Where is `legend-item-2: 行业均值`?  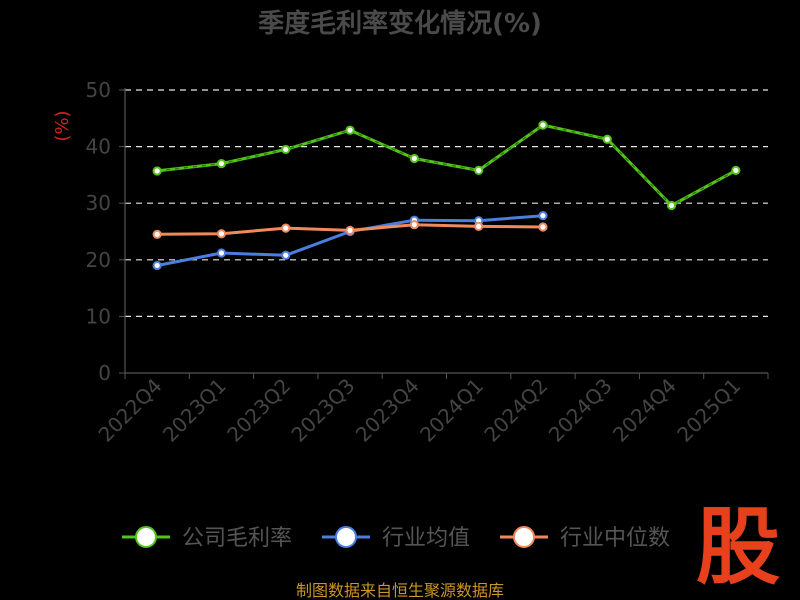 legend-item-2: 行业均值 is located at coordinates (396, 538).